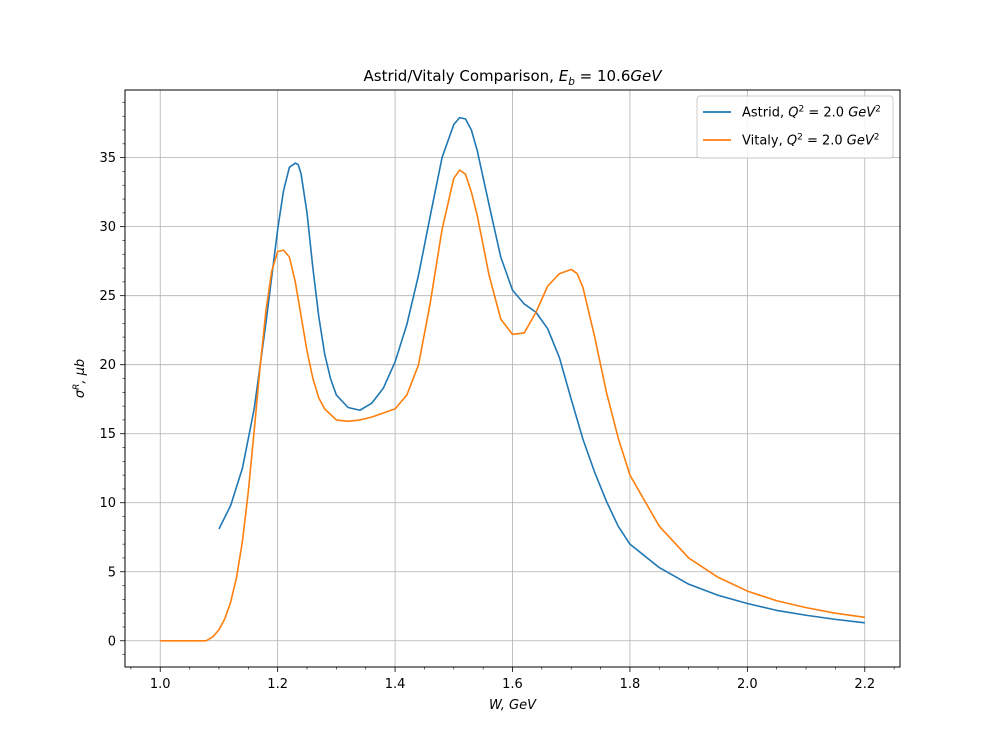  I want to click on x-tick-label: 1.4, so click(395, 684).